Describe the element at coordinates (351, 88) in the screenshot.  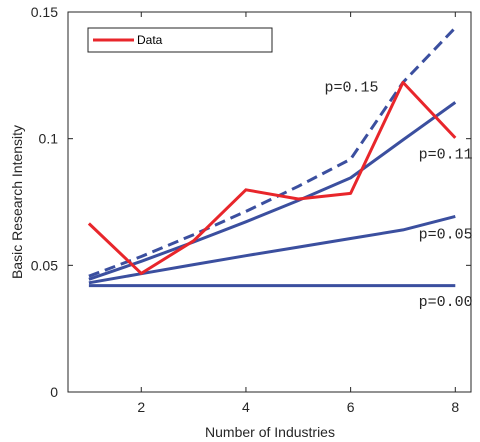
I see `annotation-label: p=0.15` at that location.